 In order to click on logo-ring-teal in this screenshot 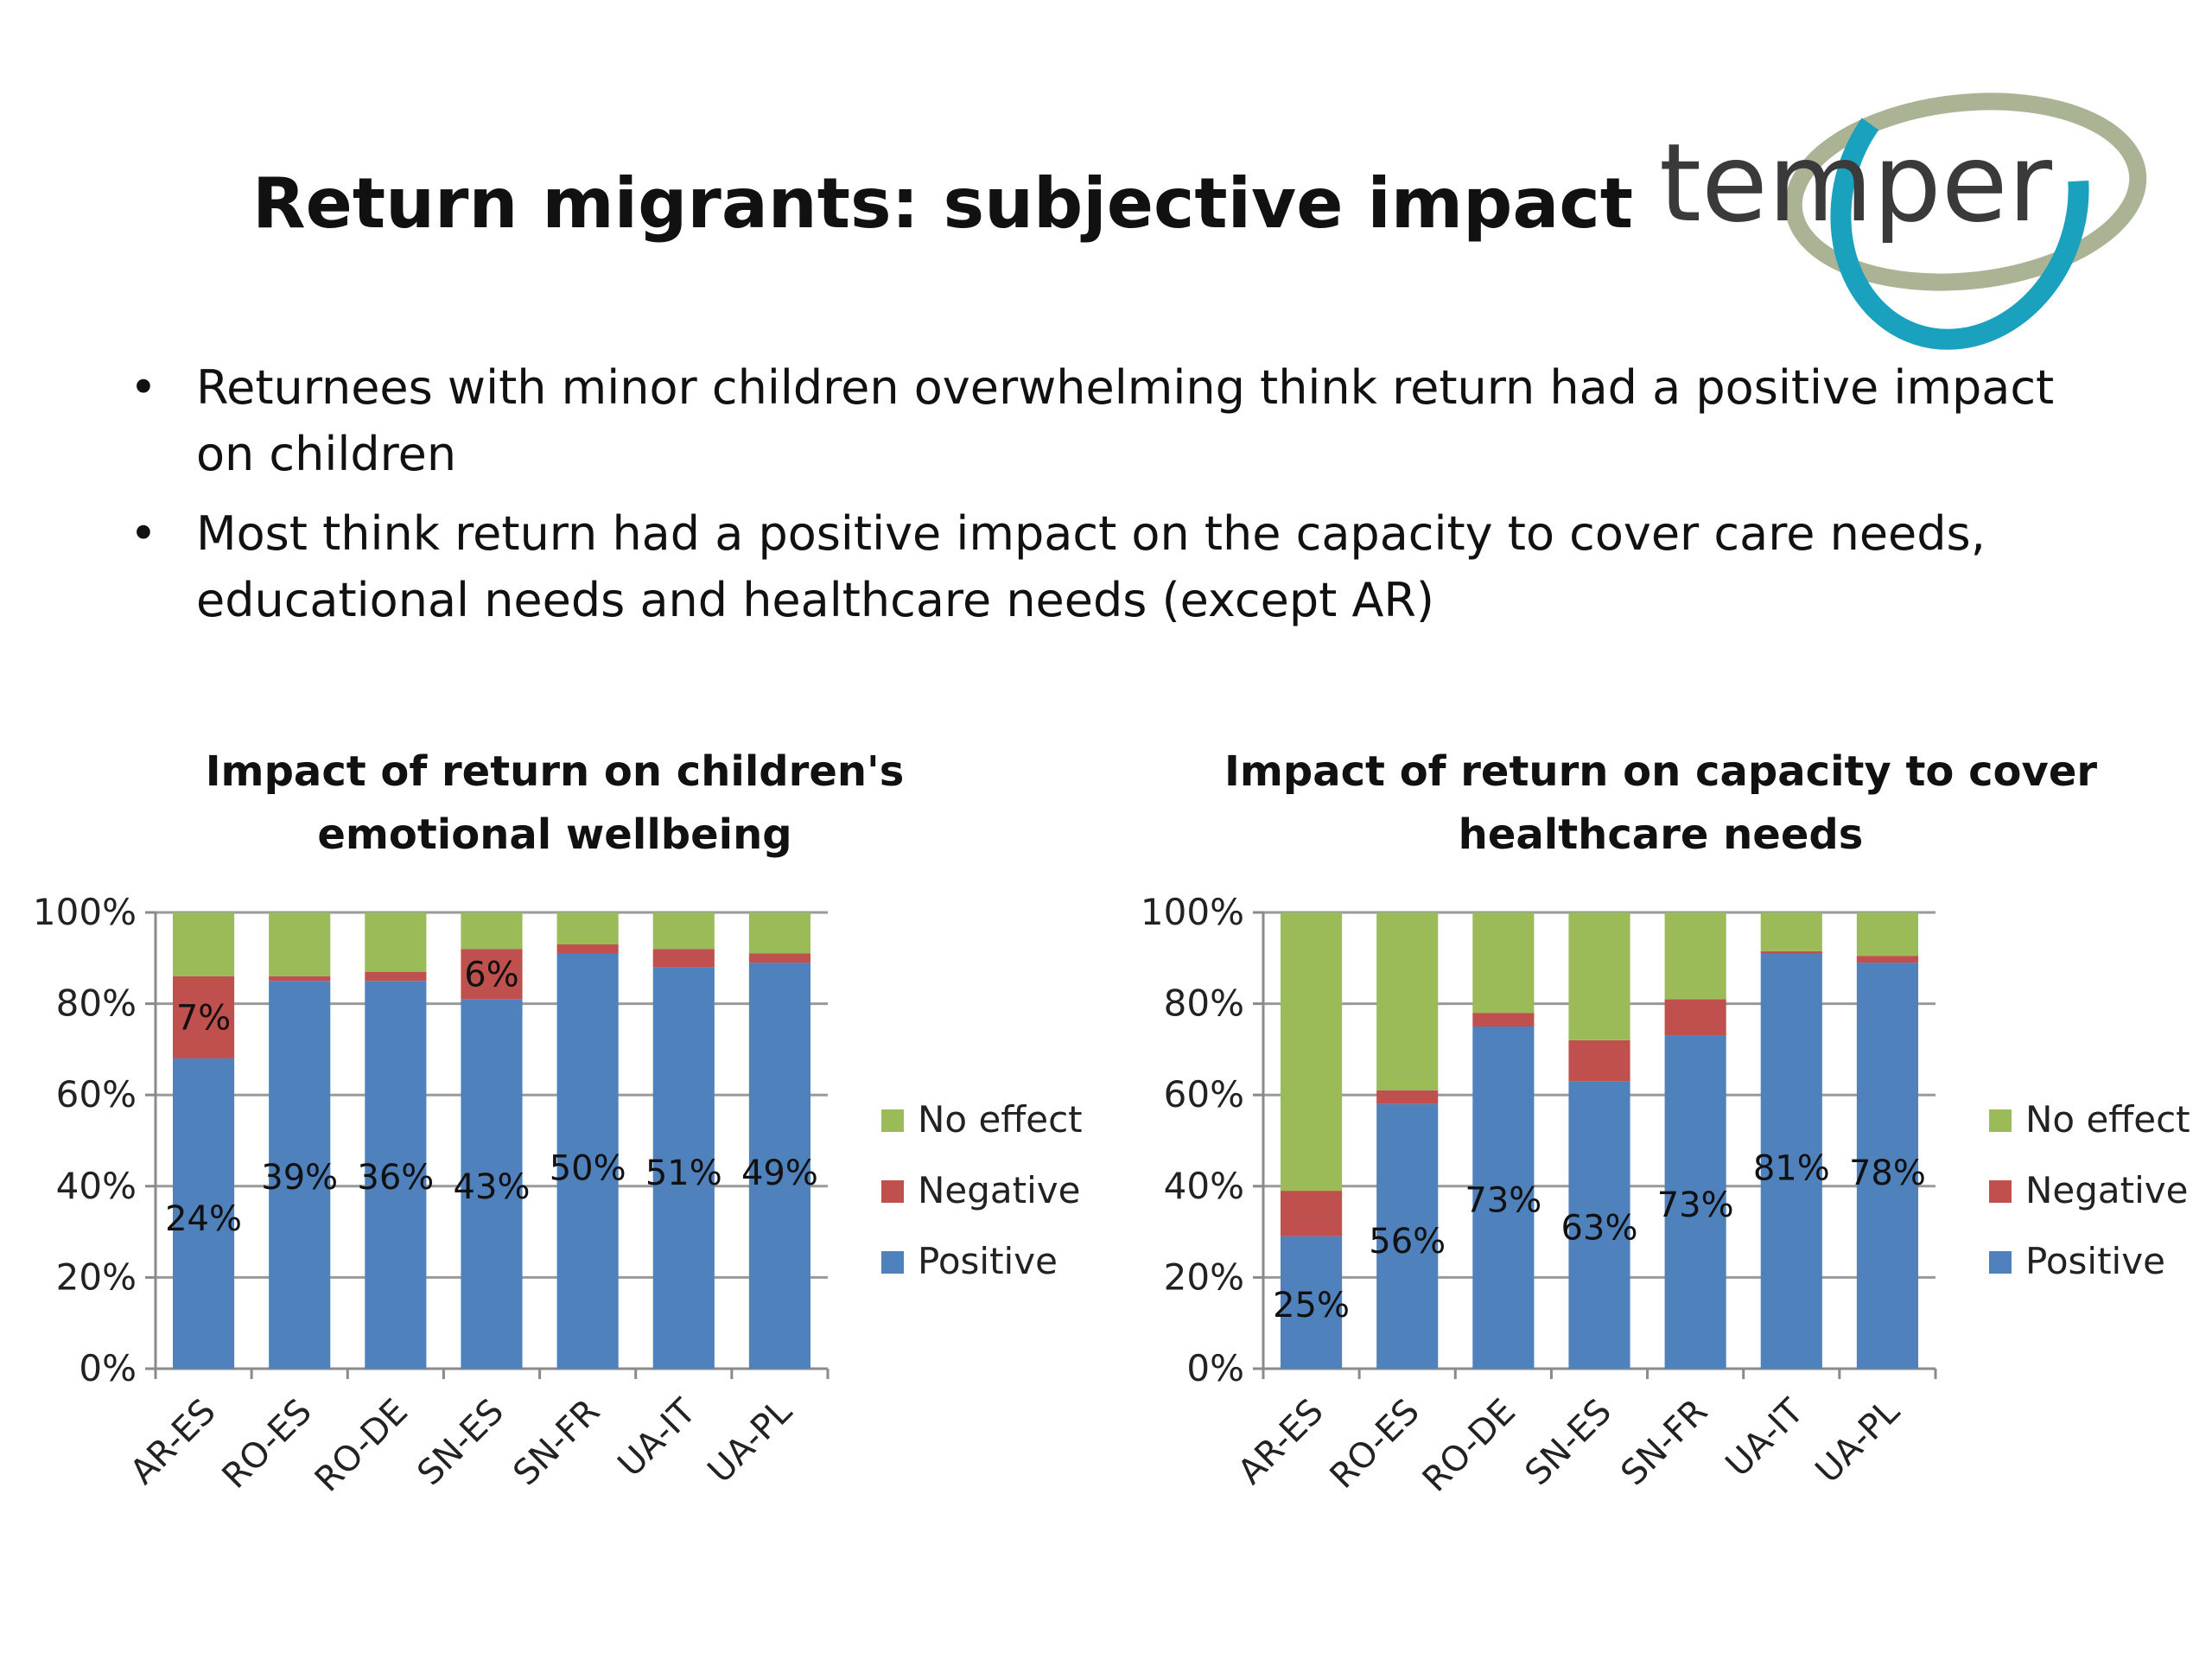, I will do `click(1959, 203)`.